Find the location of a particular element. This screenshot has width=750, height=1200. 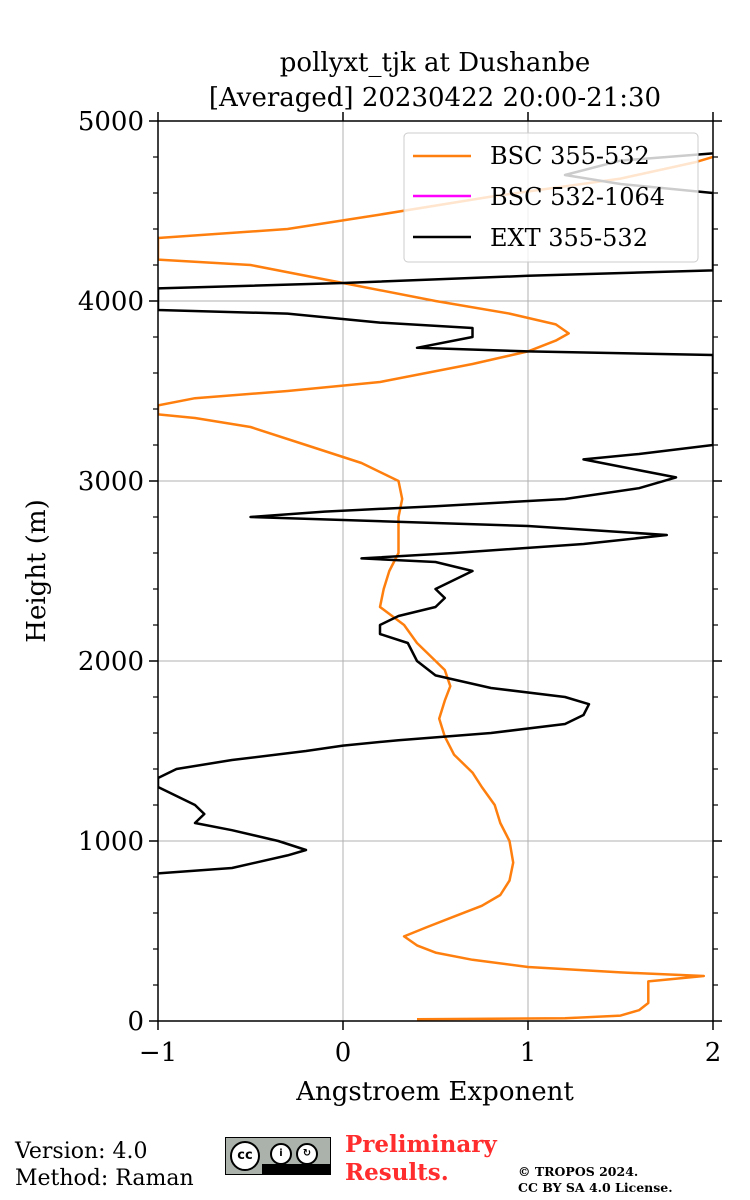

x-axis-label: Angstroem Exponent is located at coordinates (434, 1092).